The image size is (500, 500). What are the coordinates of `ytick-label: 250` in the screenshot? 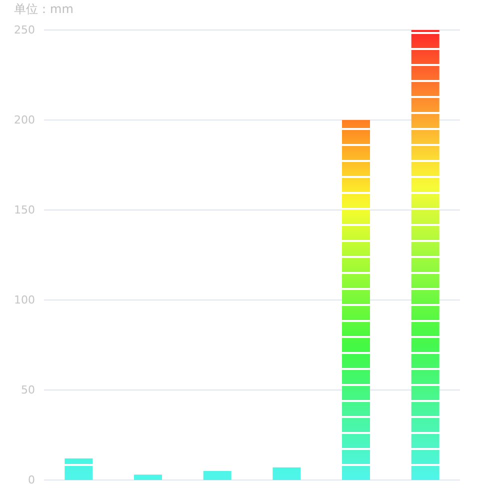 It's located at (24, 30).